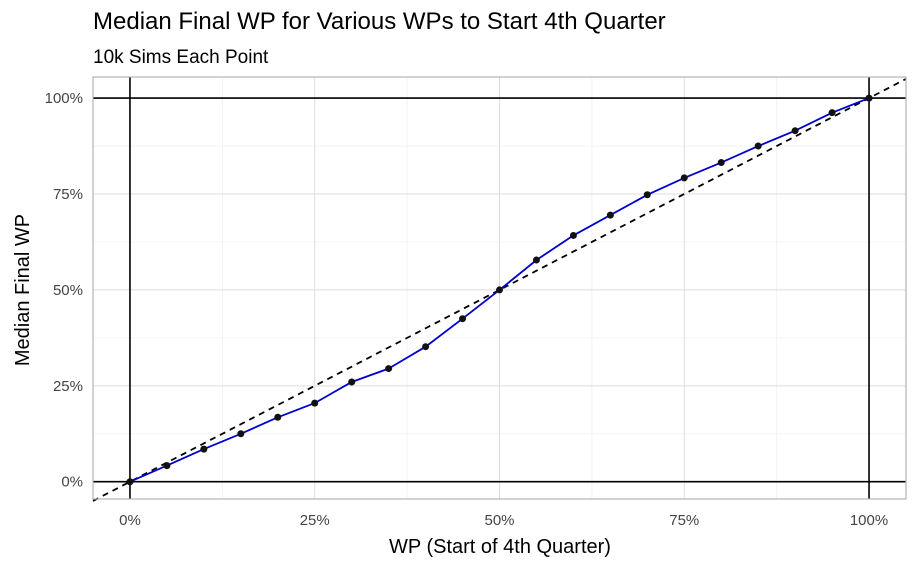  What do you see at coordinates (684, 520) in the screenshot?
I see `x-tick-label: 75%` at bounding box center [684, 520].